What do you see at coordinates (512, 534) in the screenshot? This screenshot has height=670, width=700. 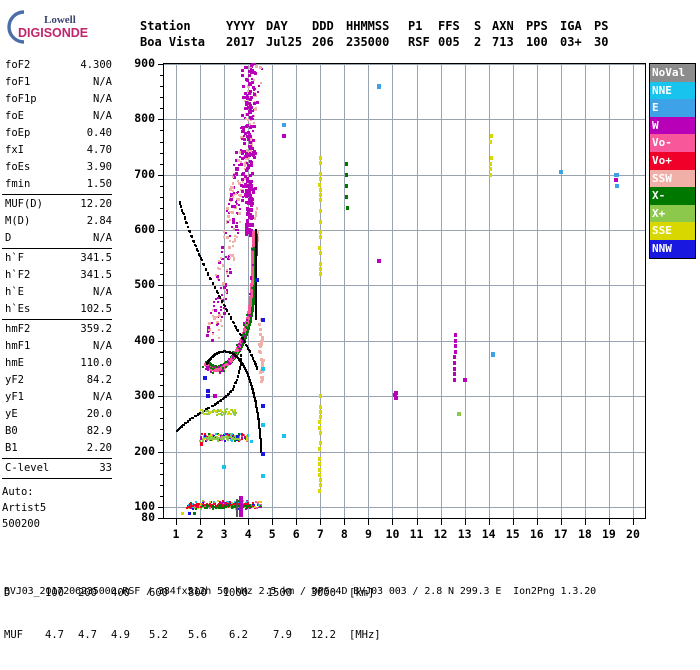 I see `x-axis-label-15: 15` at bounding box center [512, 534].